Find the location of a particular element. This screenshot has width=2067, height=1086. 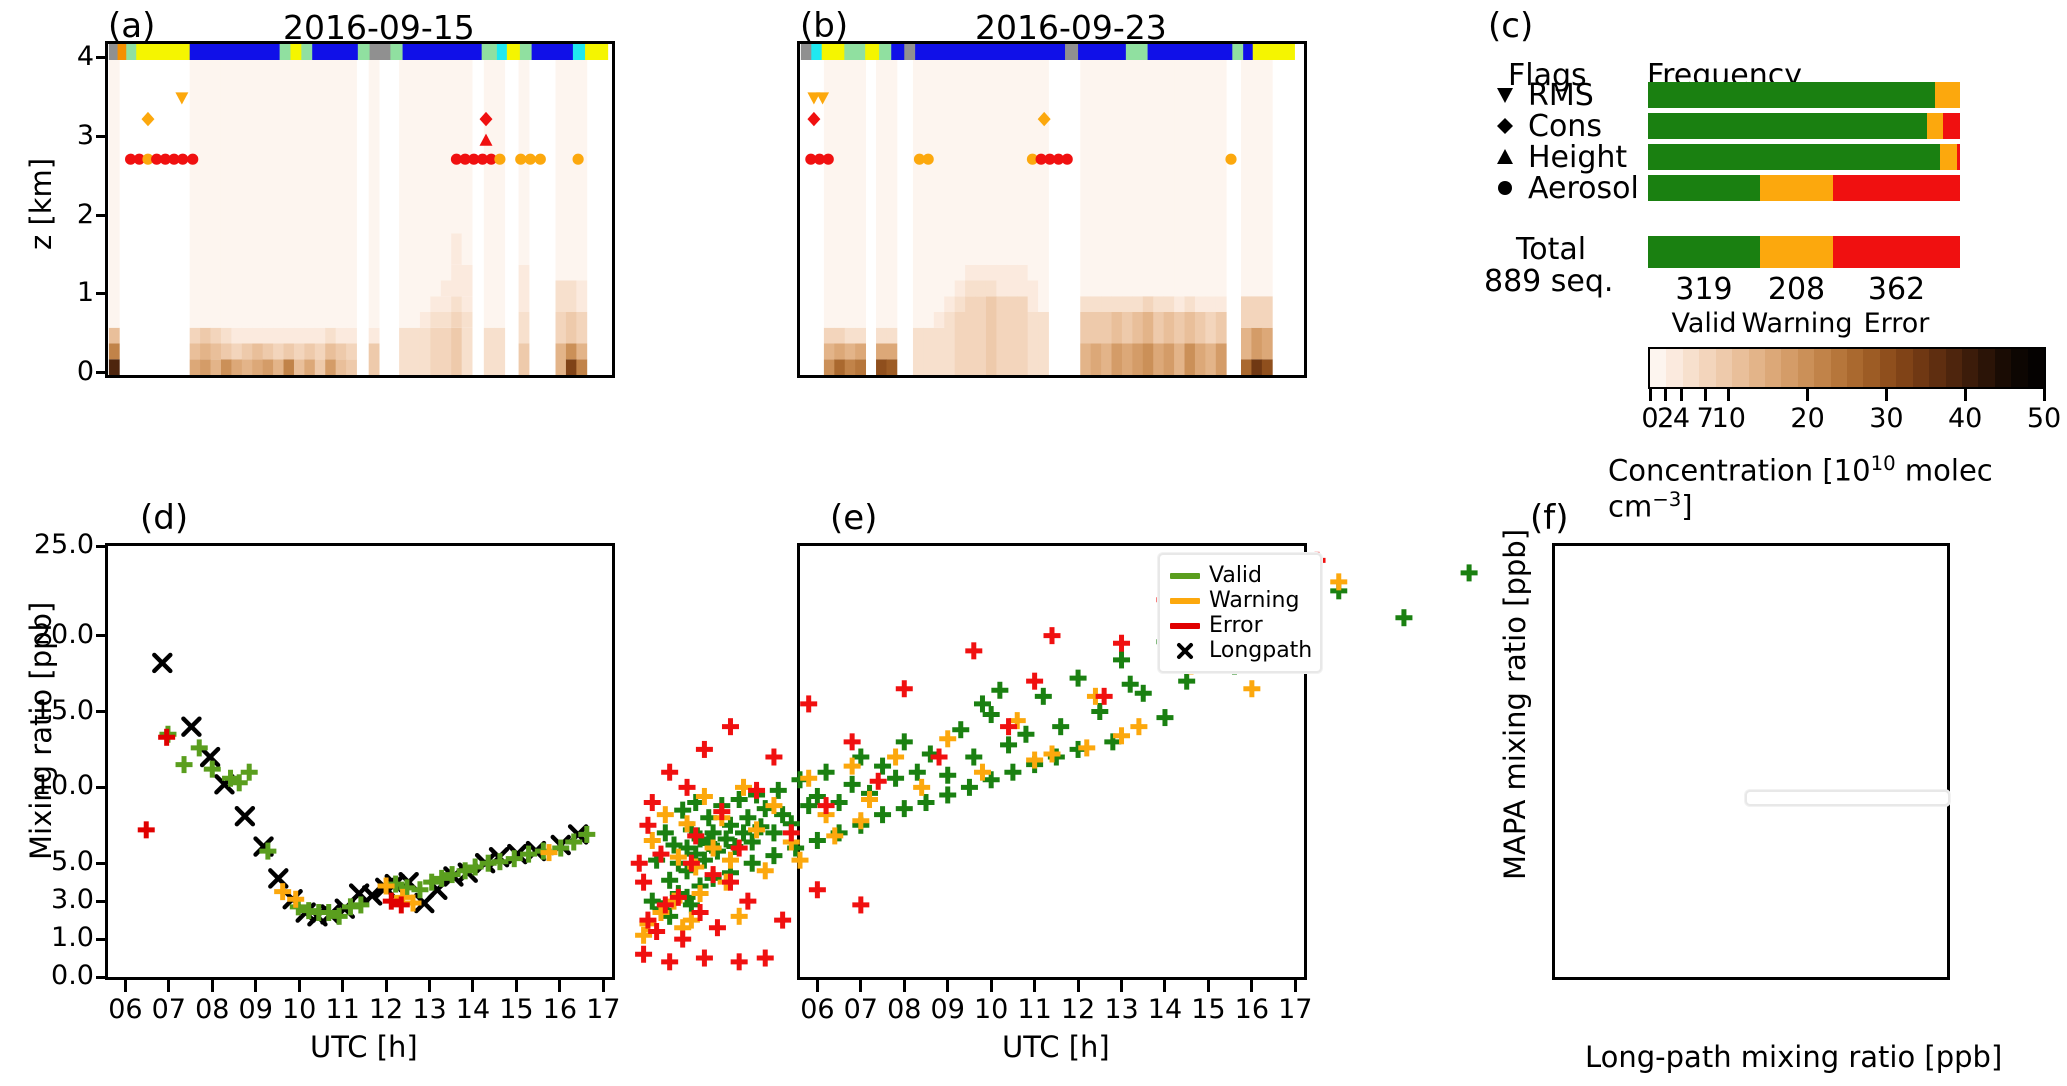

panel-d-ytick: 25.0 is located at coordinates (63, 544).